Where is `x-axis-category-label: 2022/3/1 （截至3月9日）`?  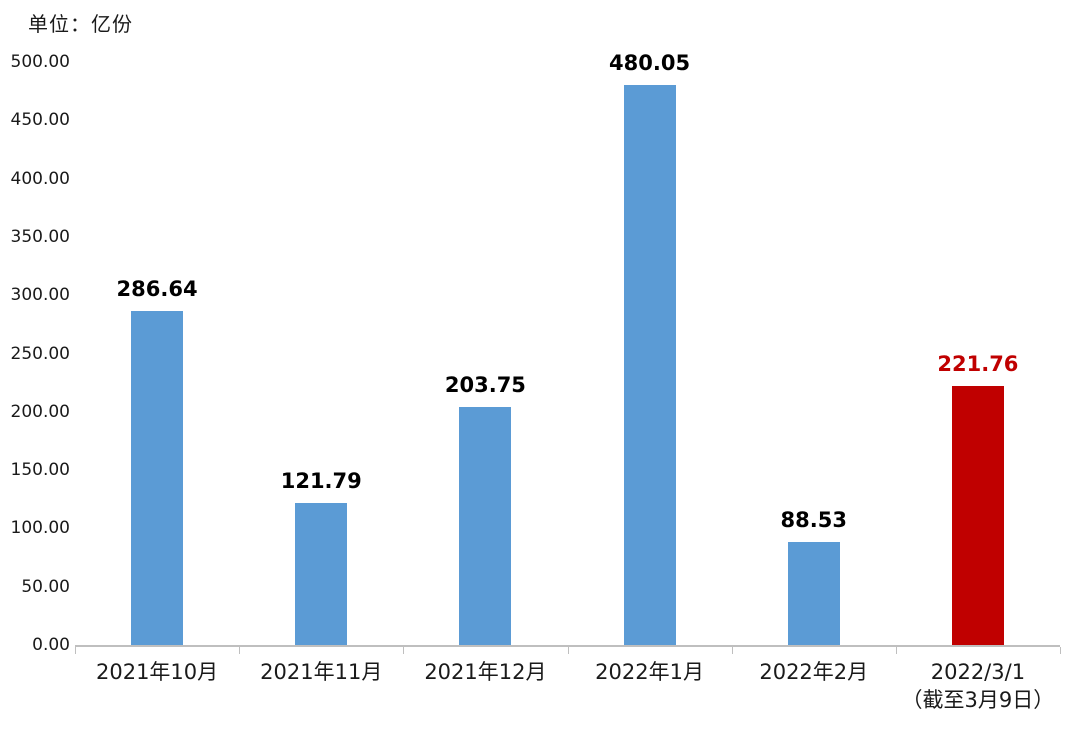 x-axis-category-label: 2022/3/1 （截至3月9日） is located at coordinates (978, 686).